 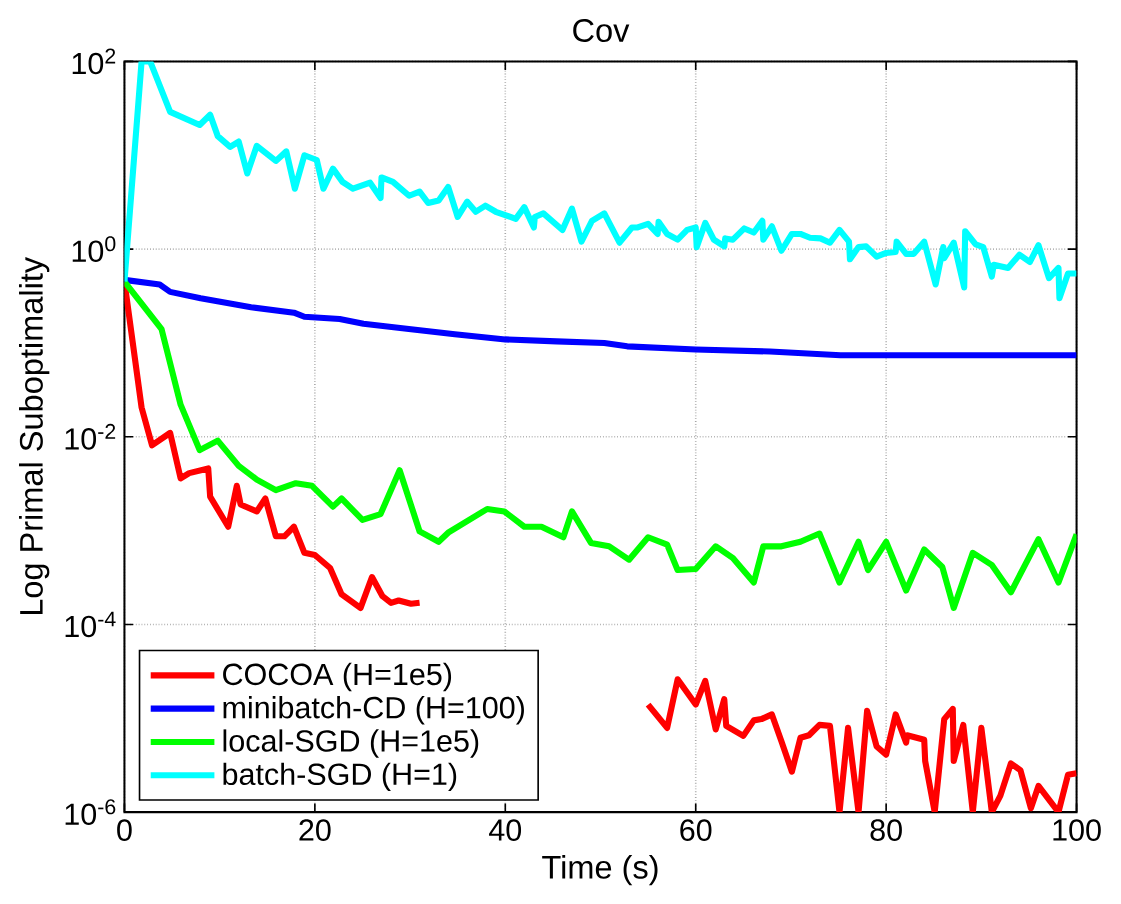 I want to click on legend-label: batch-SGD (H=1), so click(x=340, y=777).